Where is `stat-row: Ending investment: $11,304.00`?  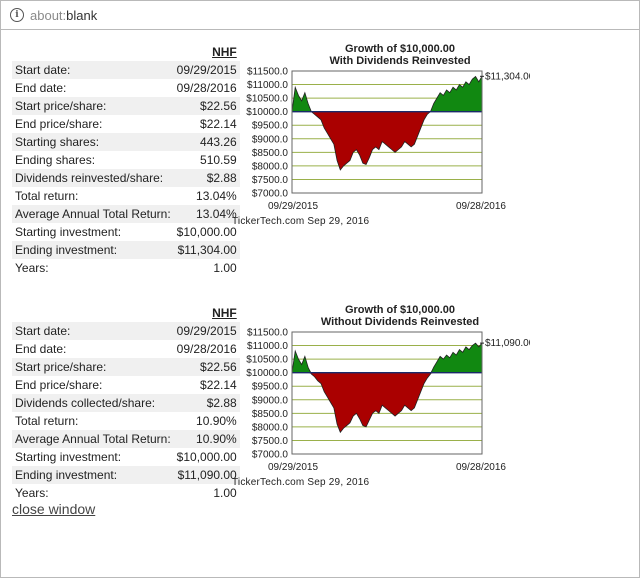
stat-row: Ending investment: $11,304.00 is located at coordinates (126, 250).